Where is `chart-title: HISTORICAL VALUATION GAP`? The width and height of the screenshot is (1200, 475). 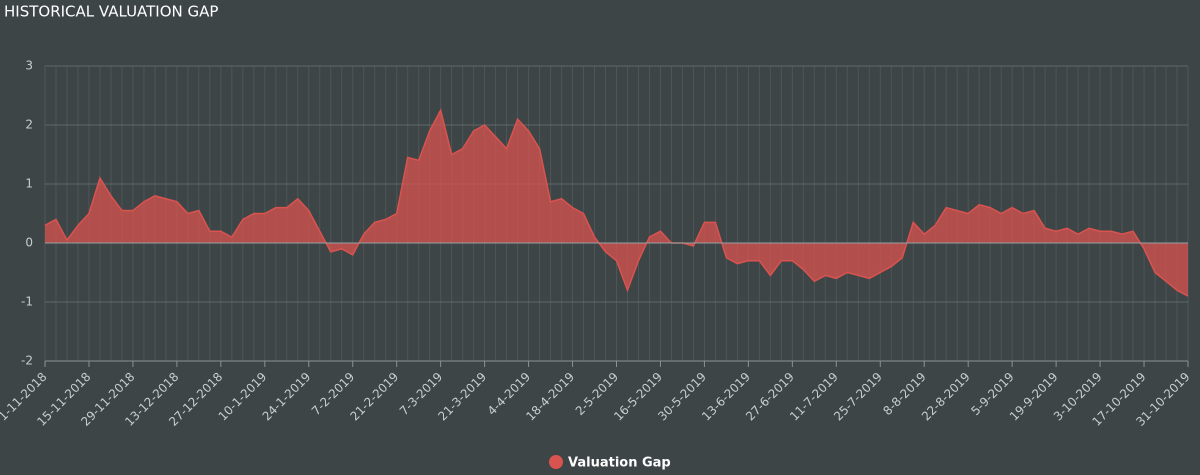
chart-title: HISTORICAL VALUATION GAP is located at coordinates (111, 12).